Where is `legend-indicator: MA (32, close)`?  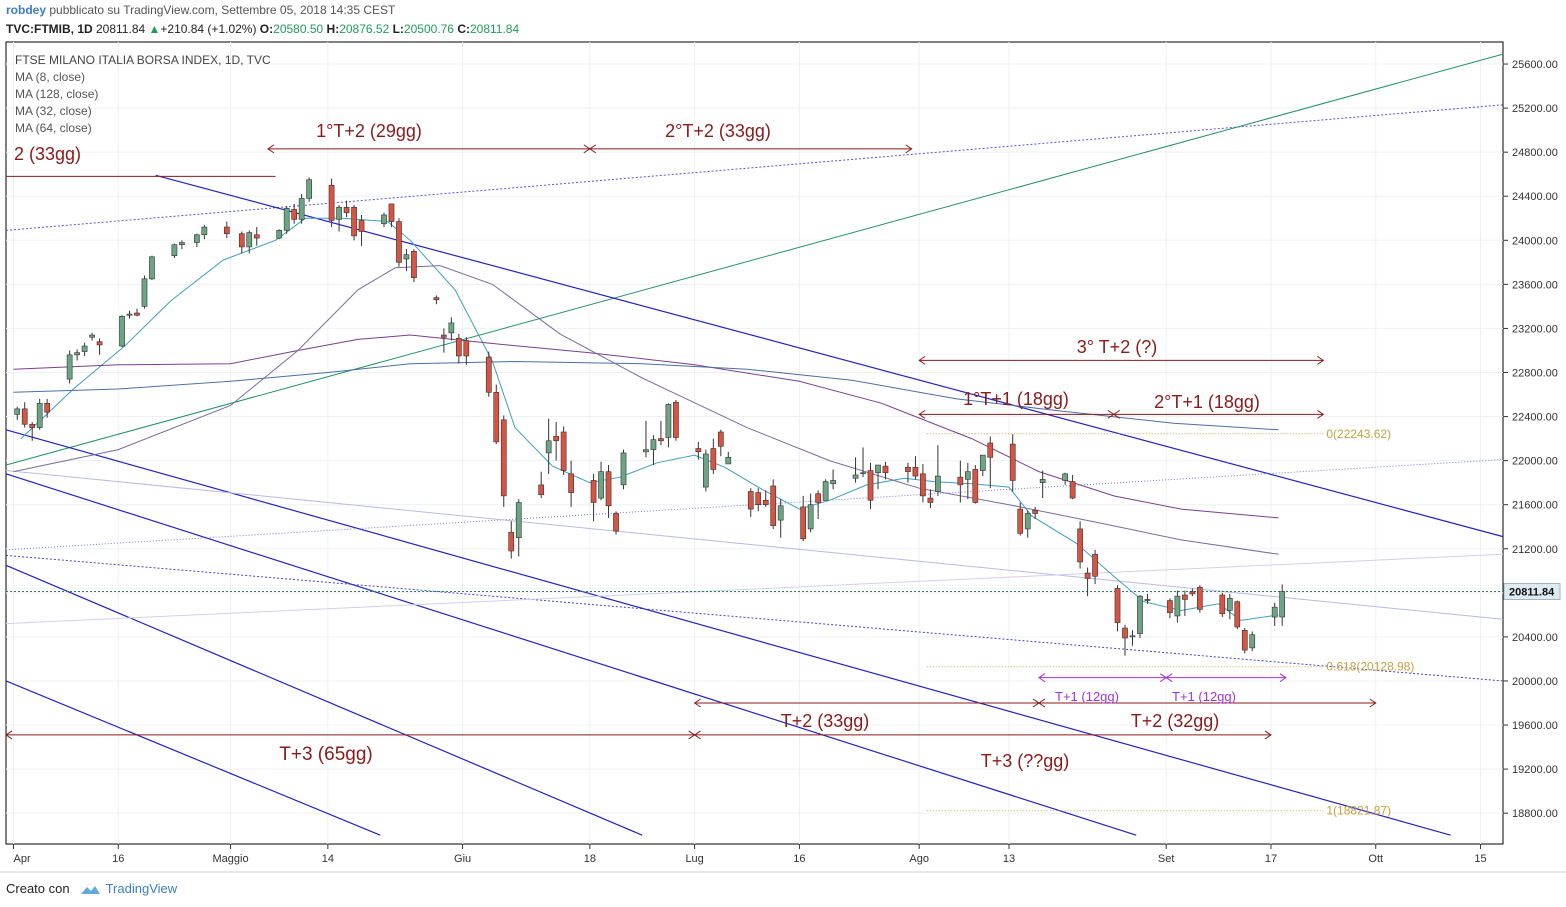 legend-indicator: MA (32, close) is located at coordinates (53, 111).